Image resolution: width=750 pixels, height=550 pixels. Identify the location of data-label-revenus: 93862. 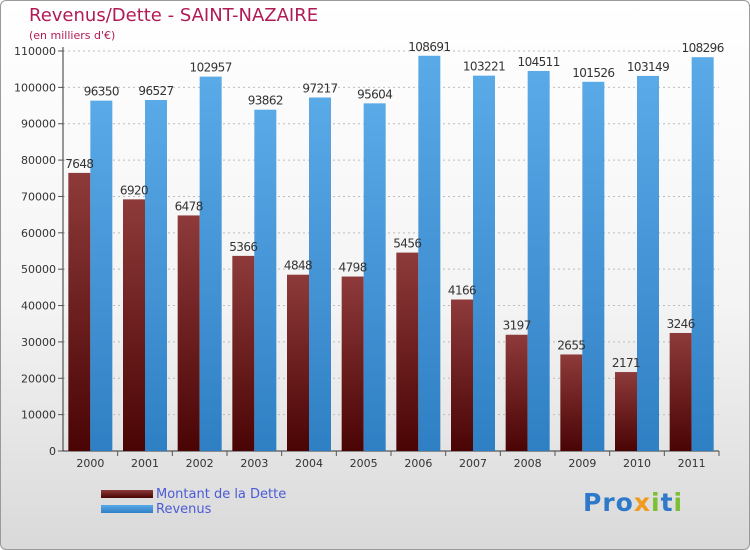
(265, 101).